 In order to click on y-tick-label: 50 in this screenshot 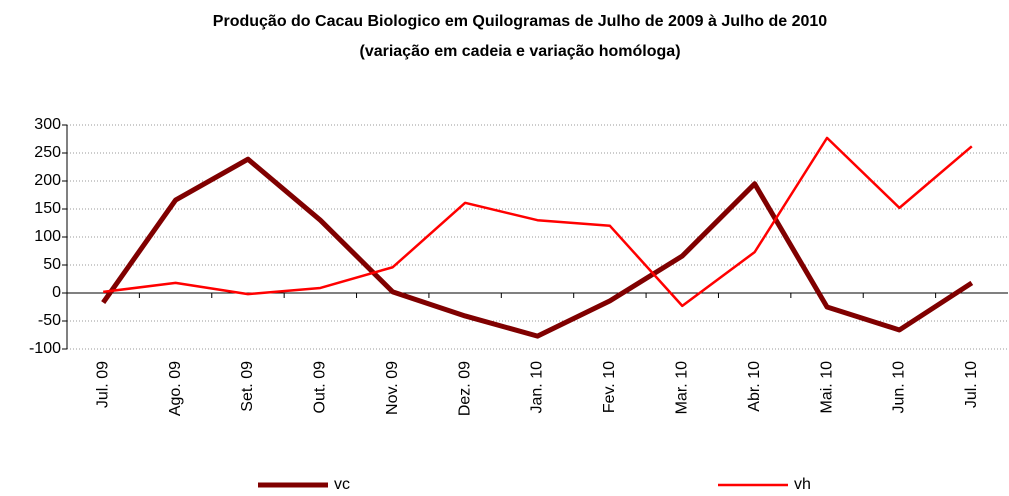, I will do `click(52, 264)`.